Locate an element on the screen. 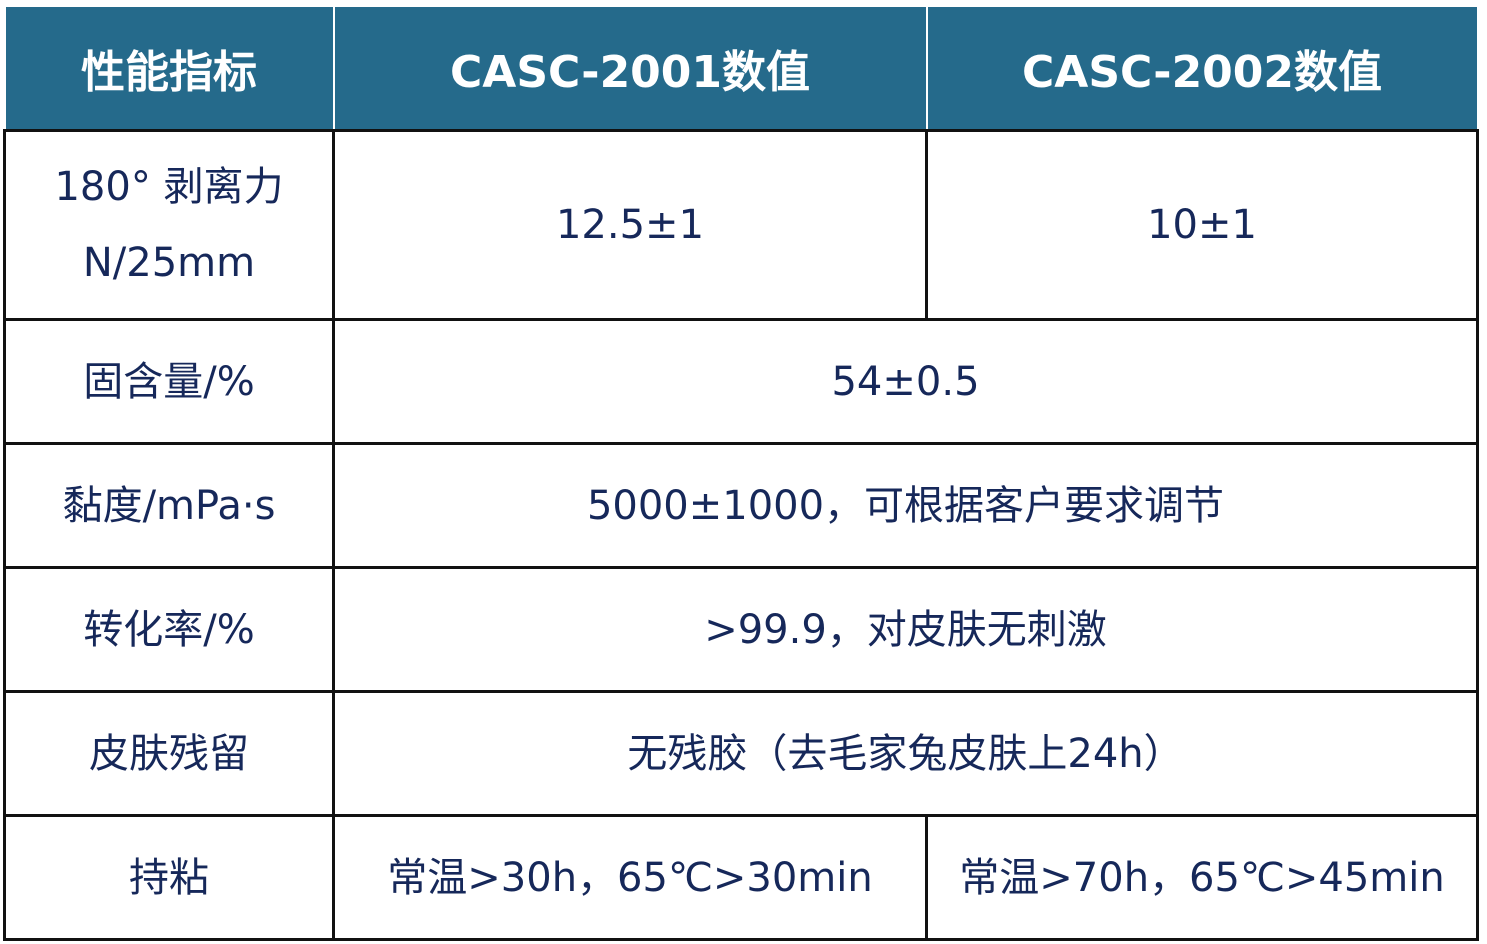 This screenshot has width=1487, height=944. table-row: 转化率/% >99.9，对皮肤无刺激 is located at coordinates (741, 629).